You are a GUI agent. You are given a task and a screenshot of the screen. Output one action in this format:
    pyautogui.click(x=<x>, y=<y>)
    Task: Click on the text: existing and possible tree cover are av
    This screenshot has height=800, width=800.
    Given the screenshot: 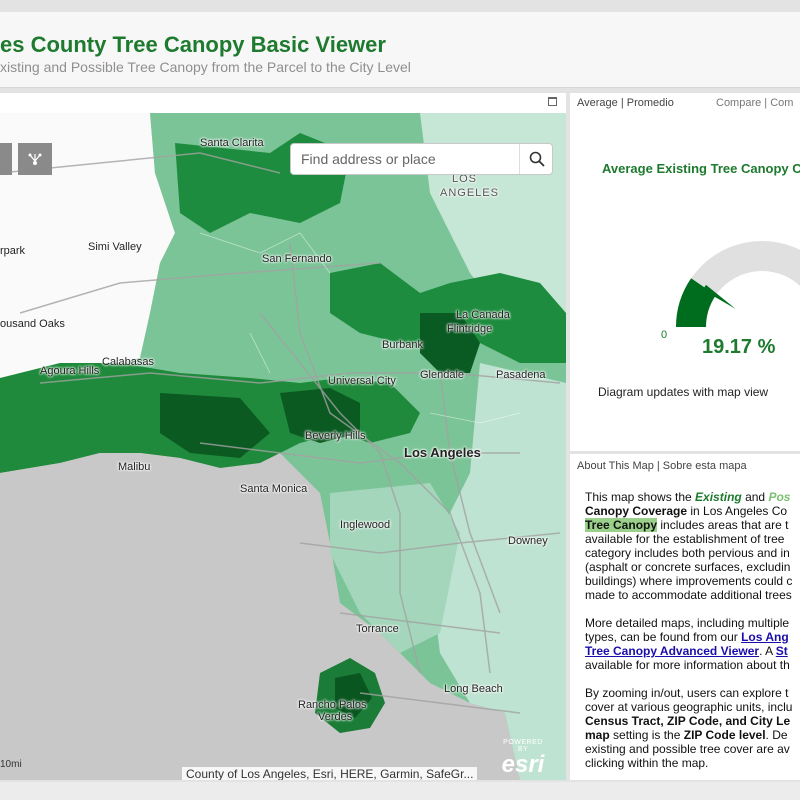 What is the action you would take?
    pyautogui.click(x=687, y=749)
    